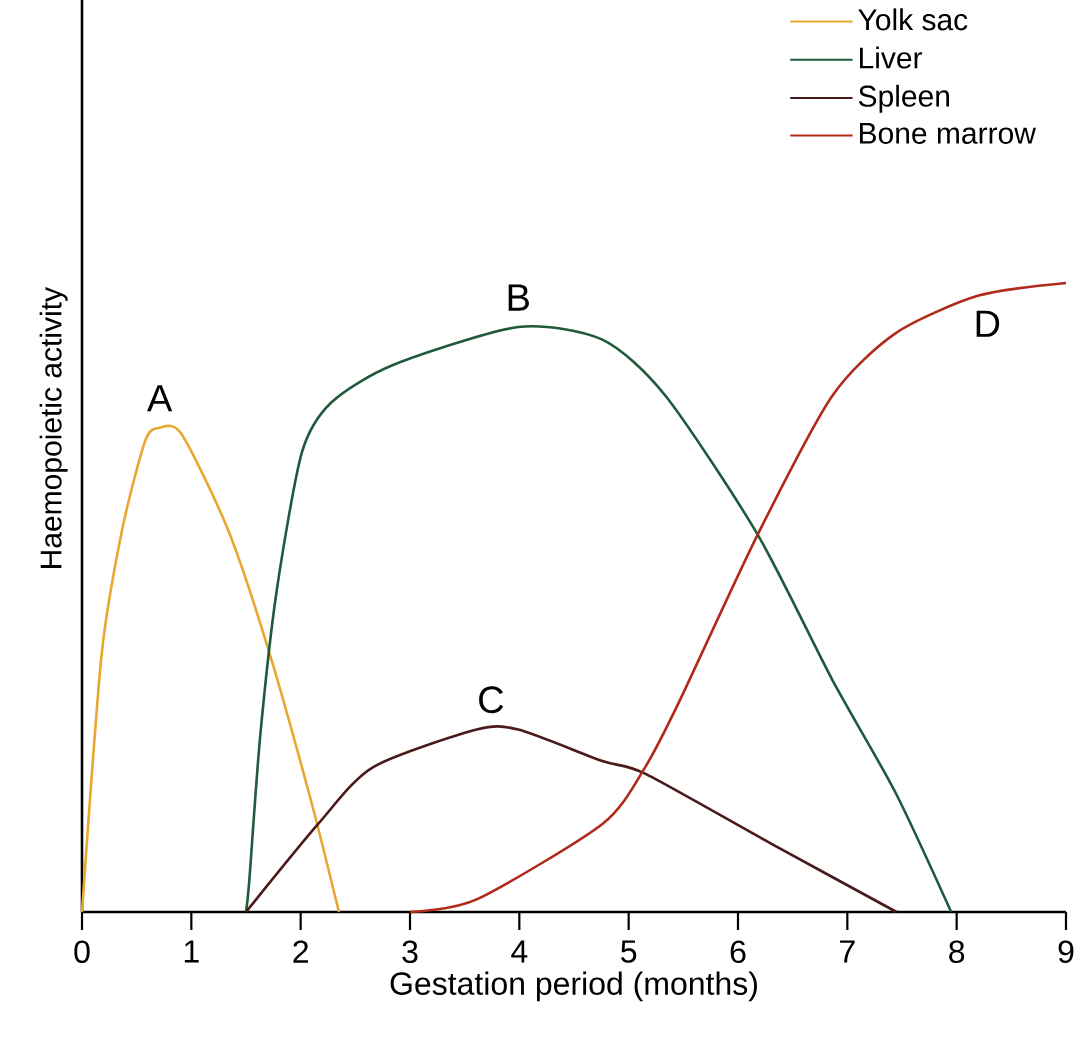 This screenshot has height=1040, width=1080. Describe the element at coordinates (847, 951) in the screenshot. I see `x-tick-label: 7` at that location.